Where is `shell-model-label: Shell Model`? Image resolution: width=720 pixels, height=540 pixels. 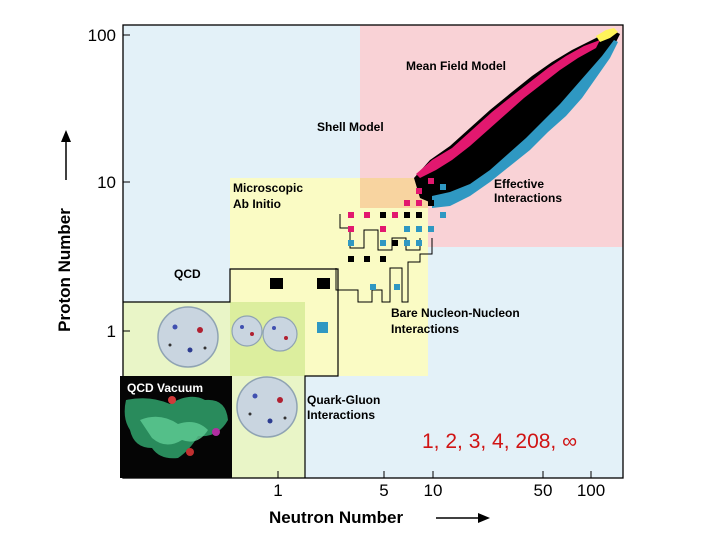
shell-model-label: Shell Model is located at coordinates (350, 127).